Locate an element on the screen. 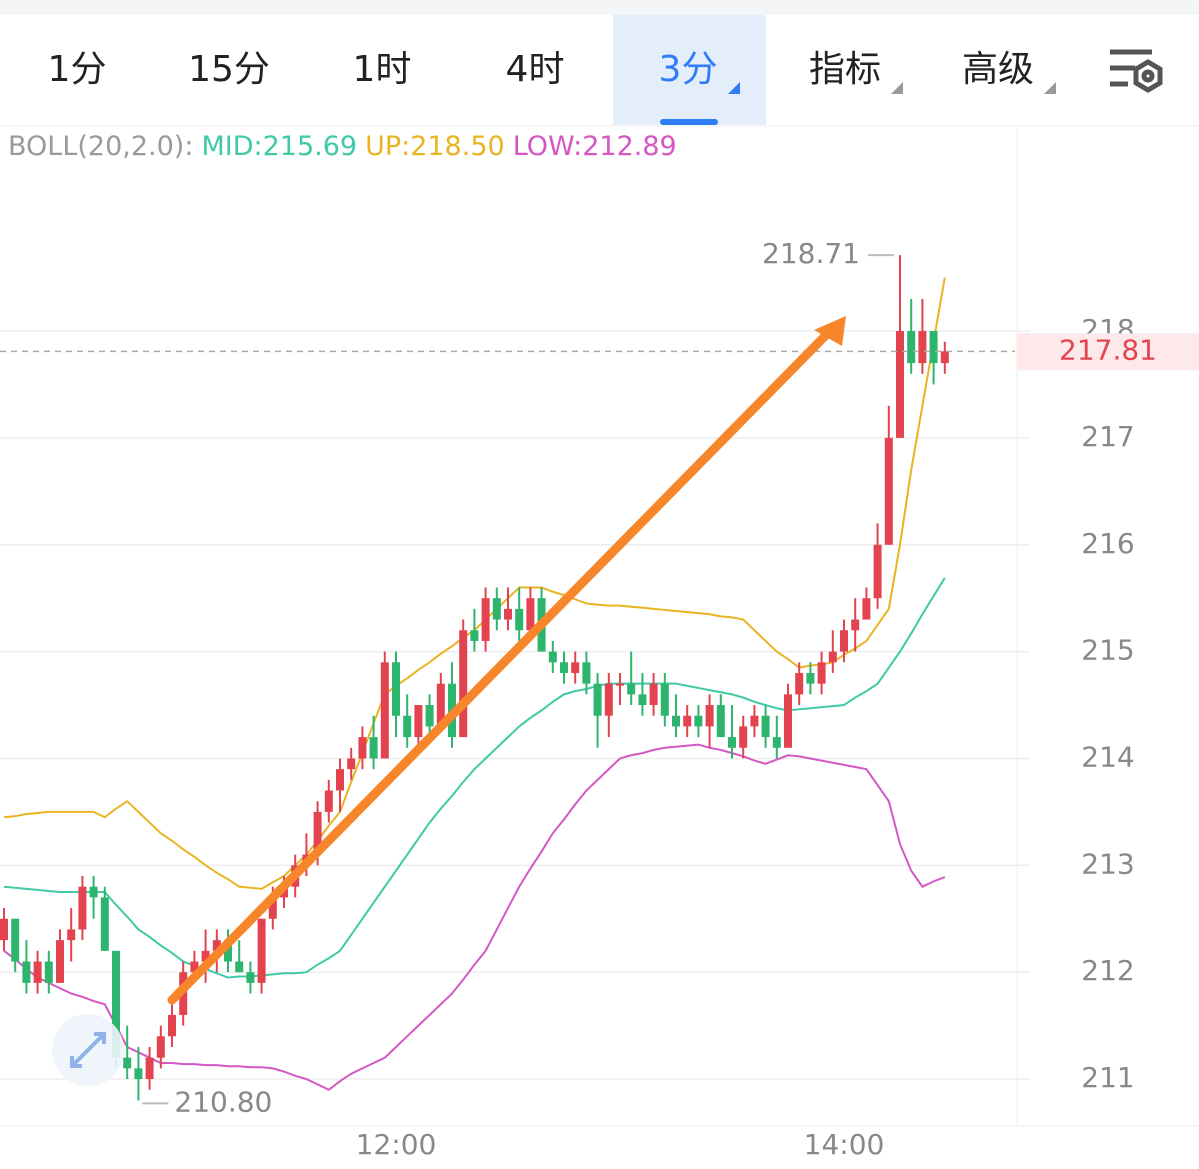 The width and height of the screenshot is (1199, 1169). low-label: 210.80 is located at coordinates (223, 1101).